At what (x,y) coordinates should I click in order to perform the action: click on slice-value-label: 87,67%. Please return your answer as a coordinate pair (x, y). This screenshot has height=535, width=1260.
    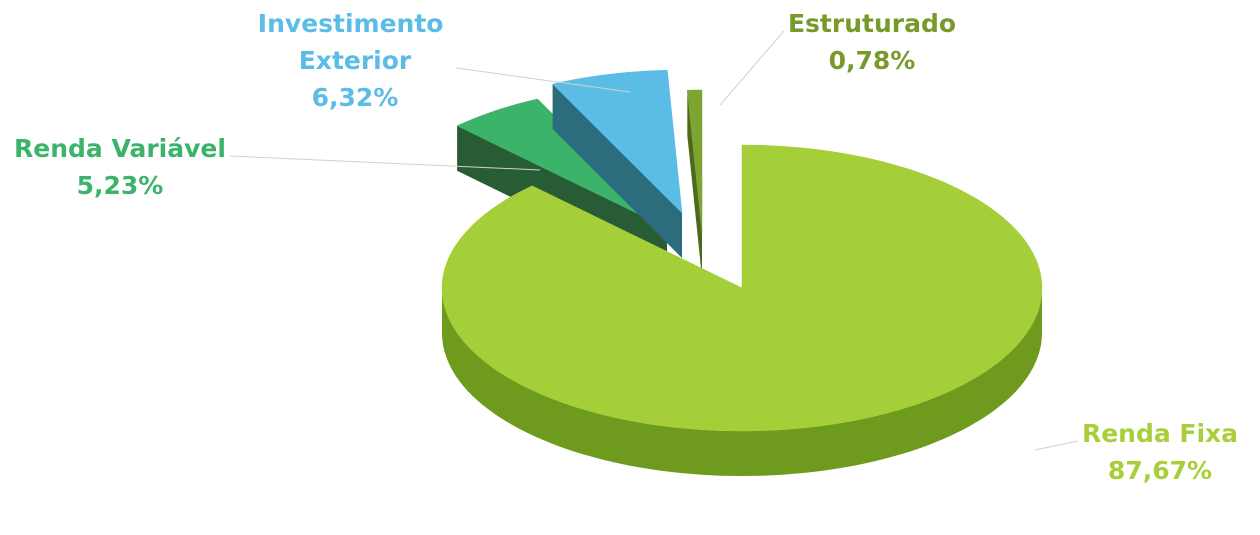
    Looking at the image, I should click on (1160, 470).